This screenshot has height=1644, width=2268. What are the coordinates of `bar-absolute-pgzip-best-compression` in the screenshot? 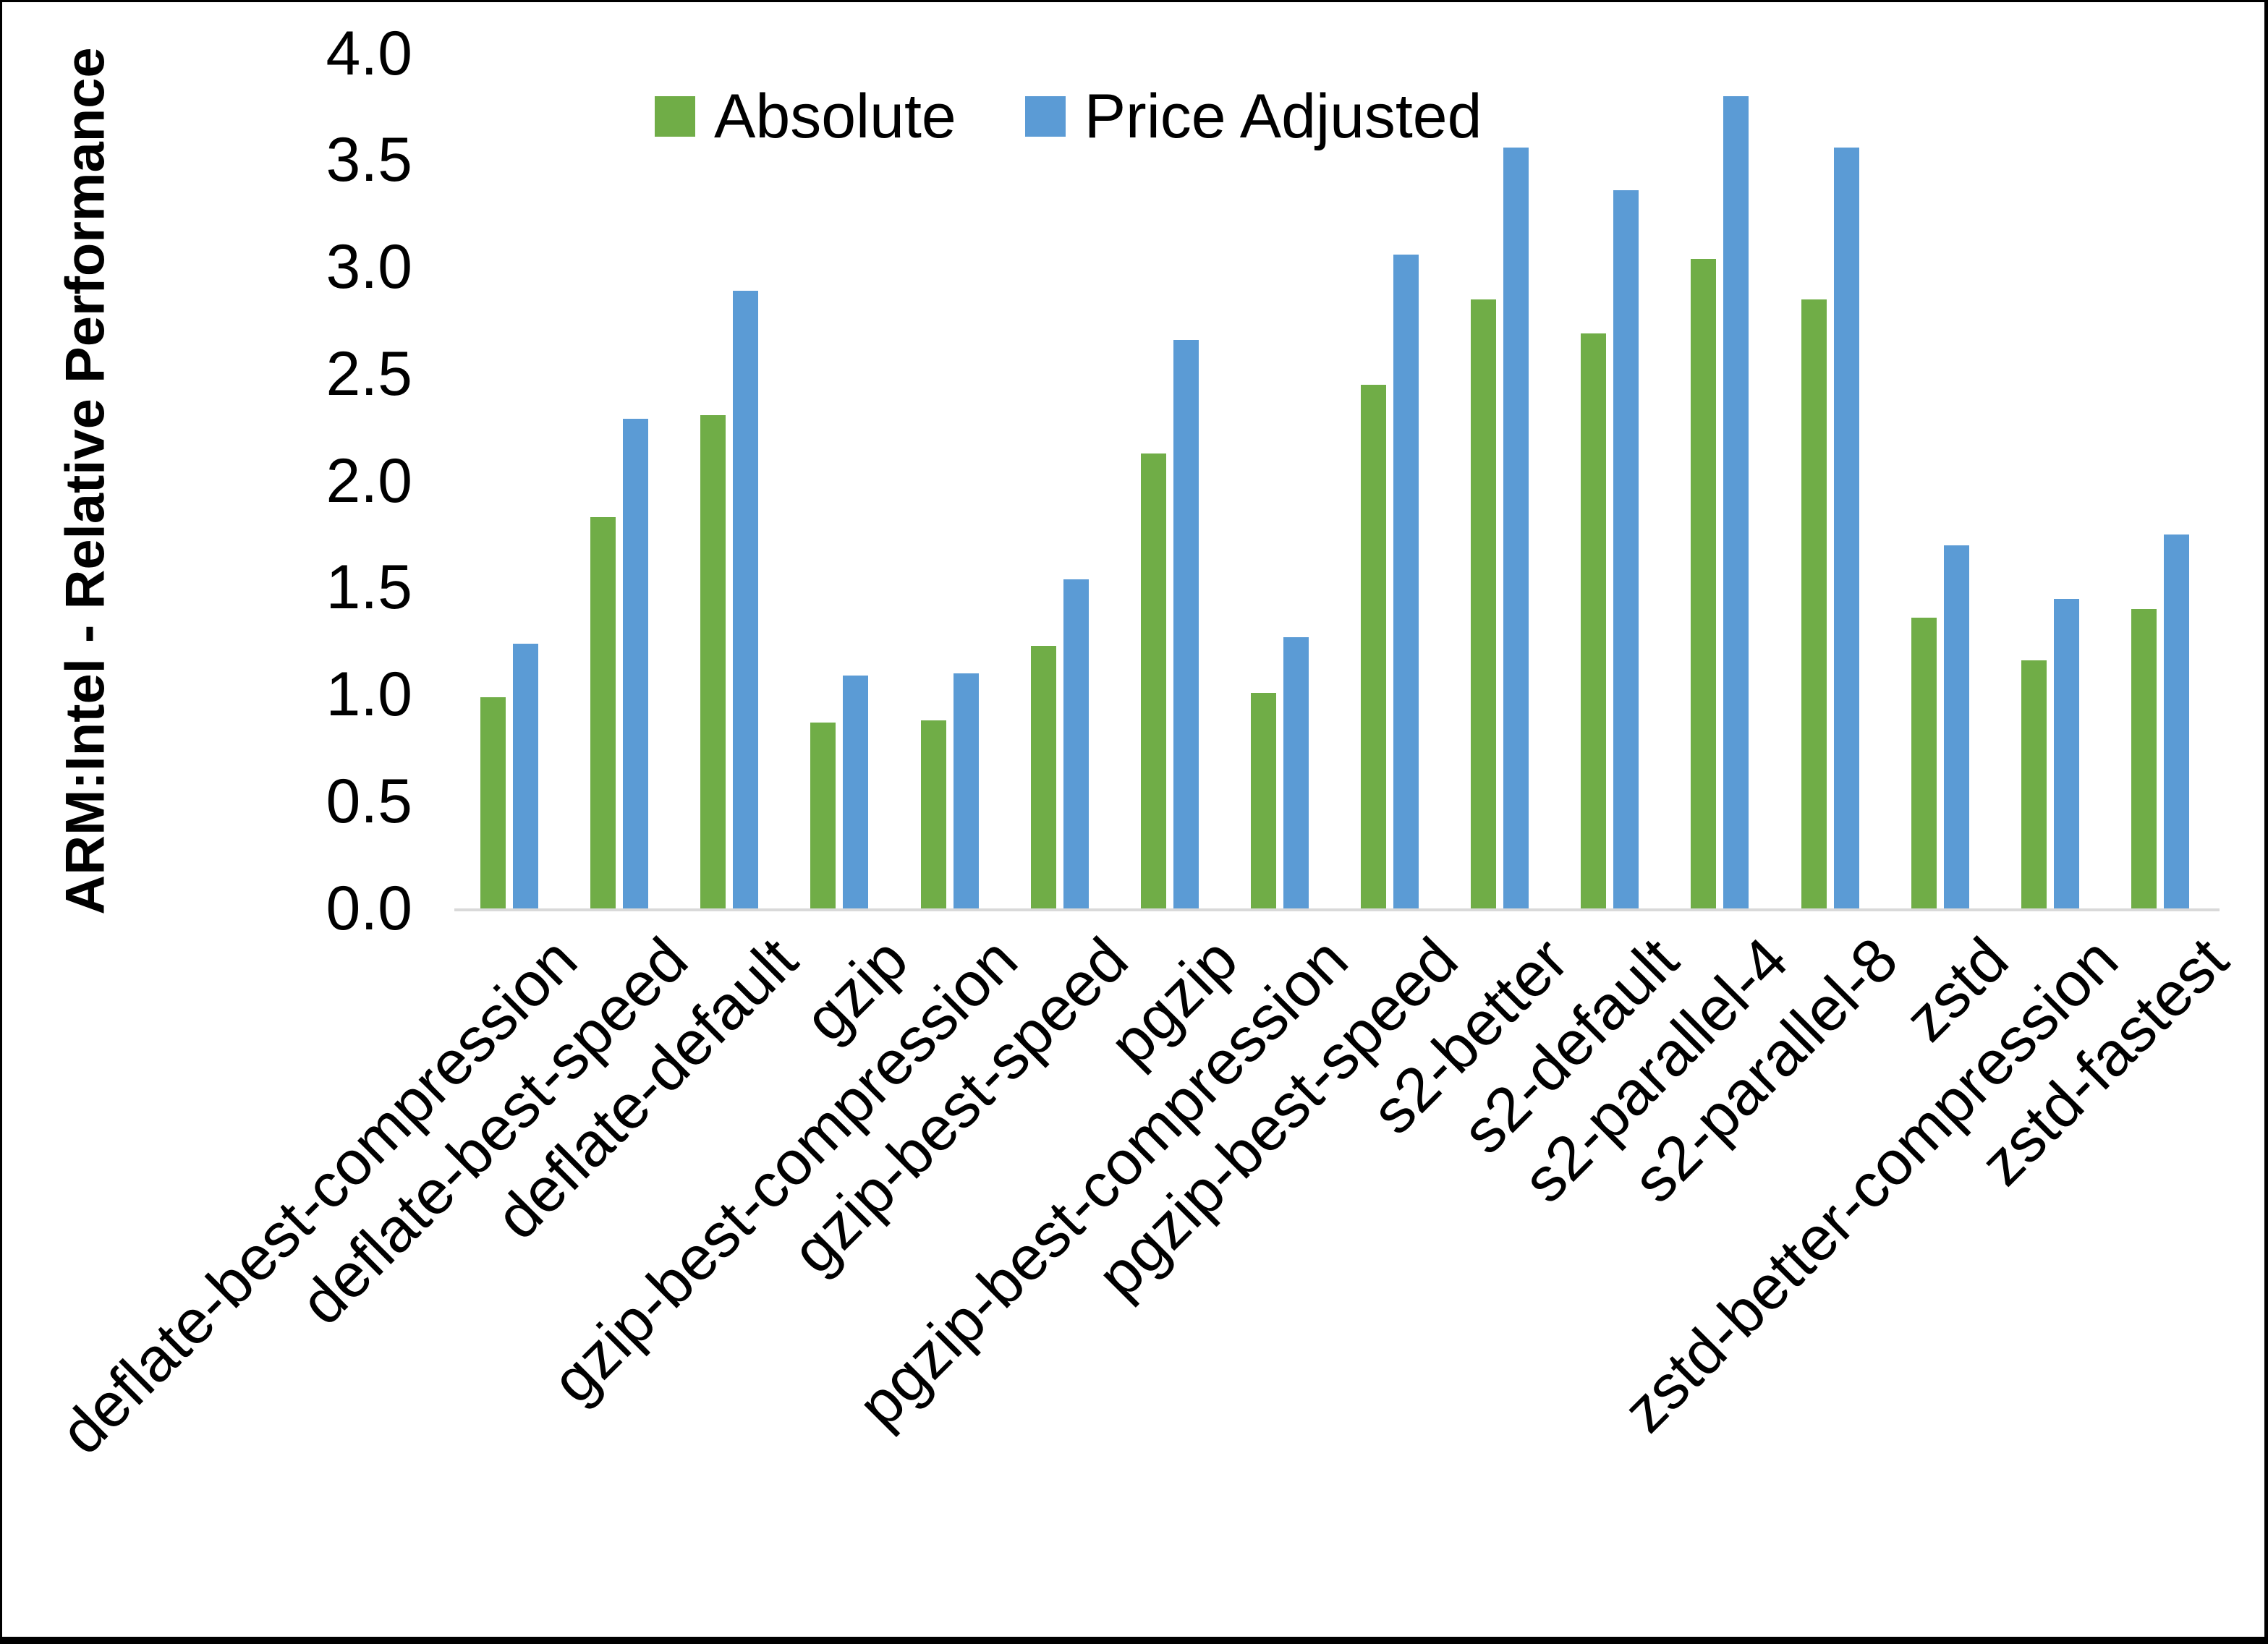 It's located at (1263, 801).